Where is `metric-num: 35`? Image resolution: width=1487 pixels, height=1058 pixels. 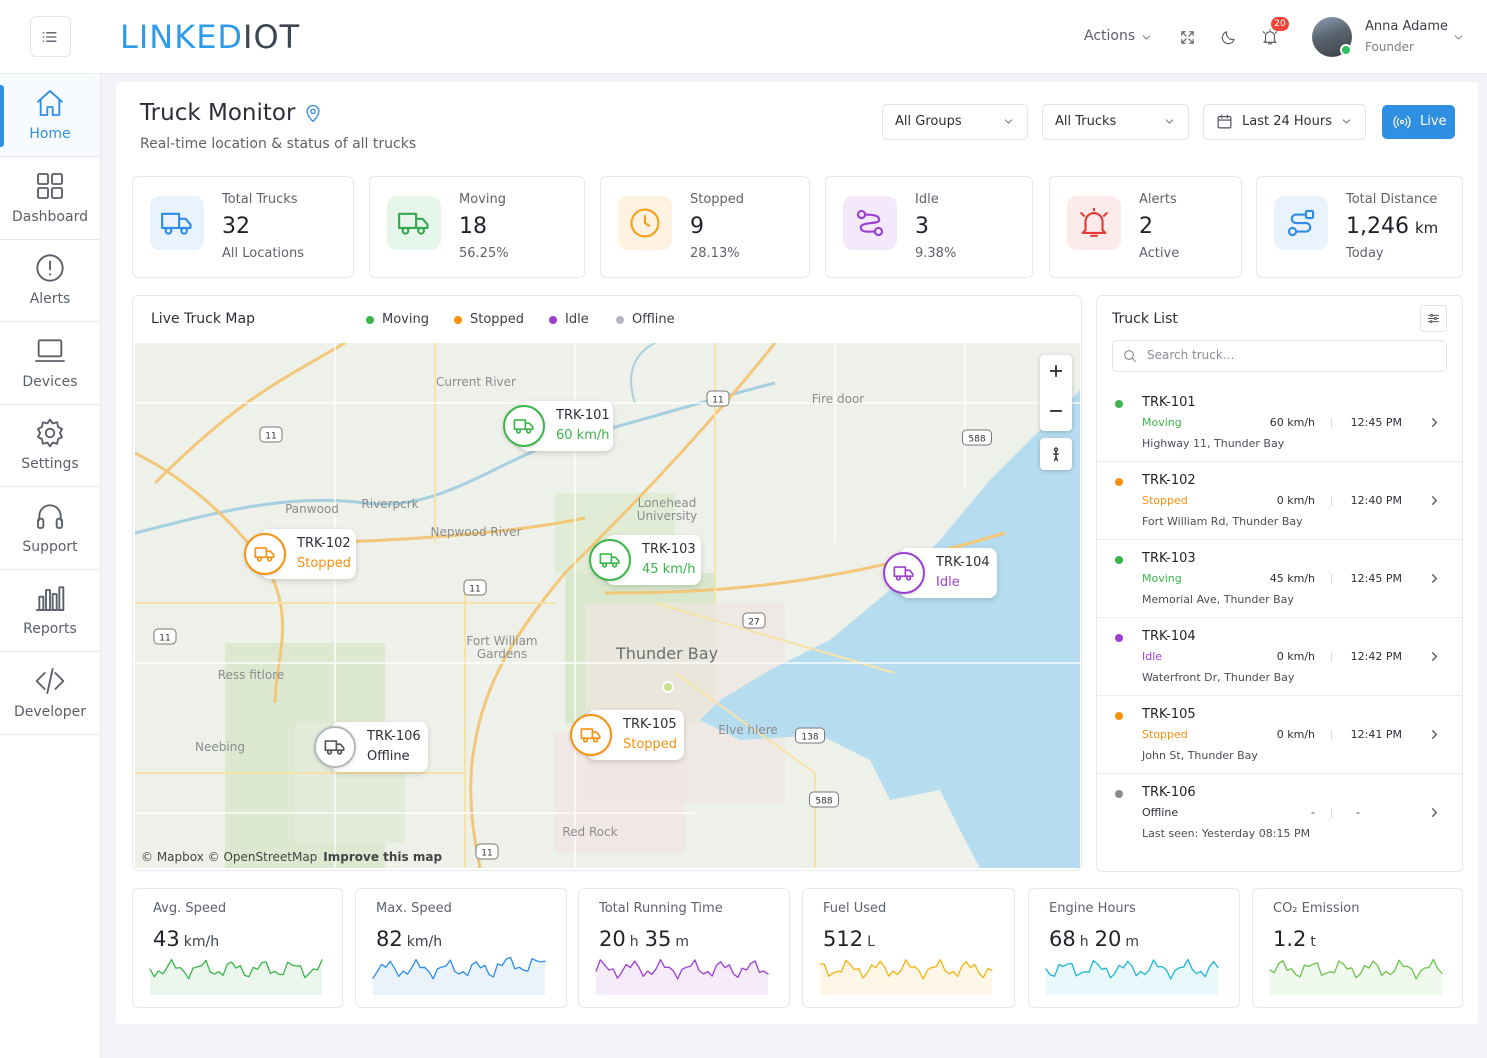 metric-num: 35 is located at coordinates (658, 939).